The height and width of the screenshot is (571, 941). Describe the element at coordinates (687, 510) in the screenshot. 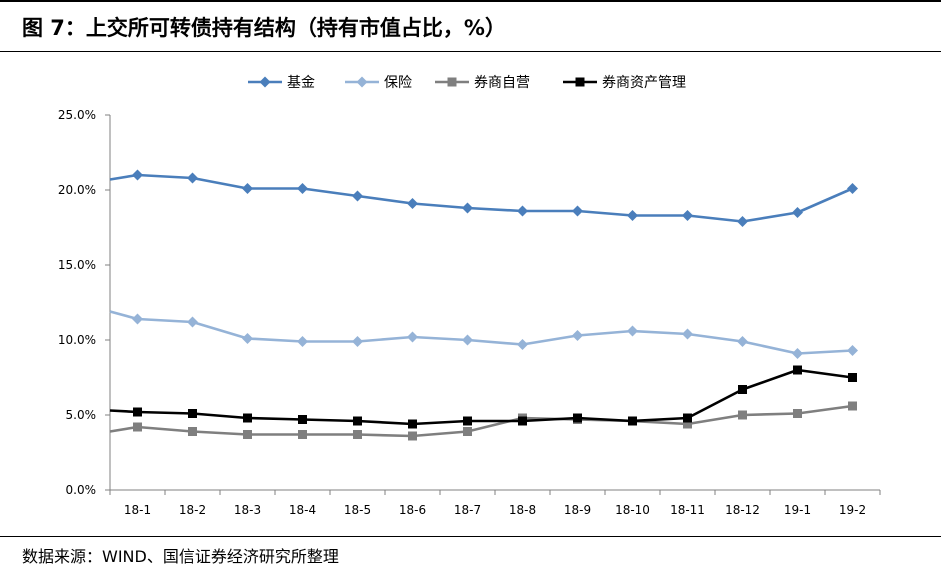

I see `x-tick-label: 18-11` at that location.